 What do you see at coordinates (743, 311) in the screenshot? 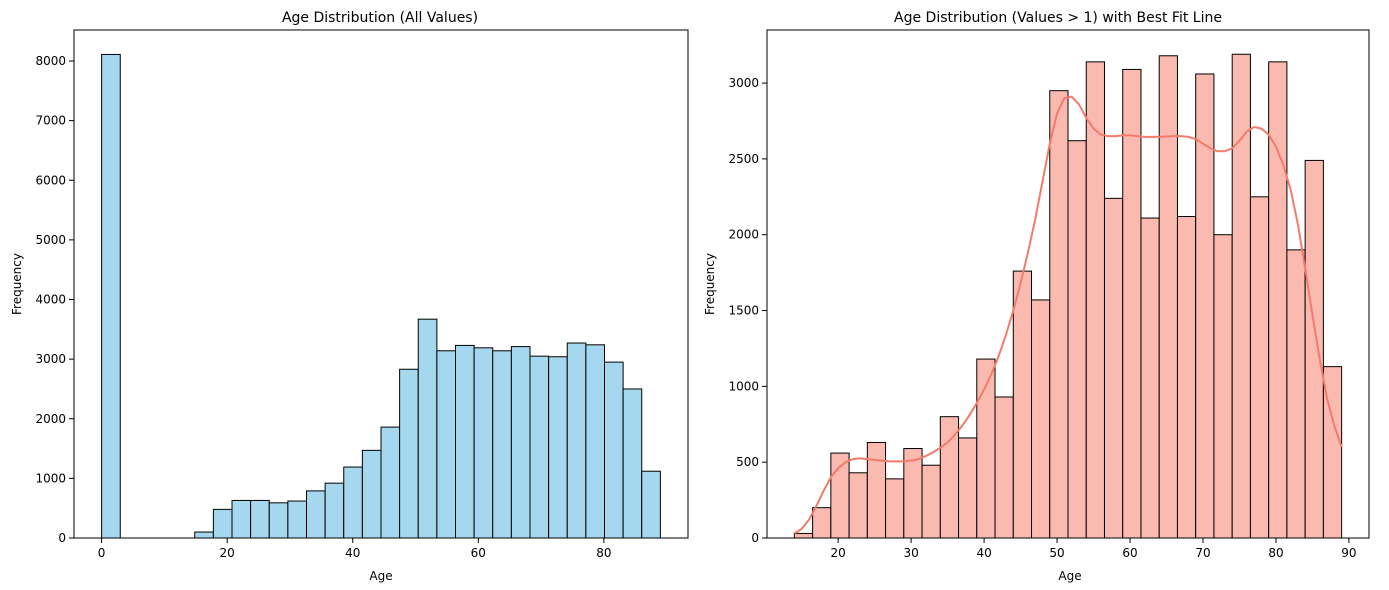
I see `y-tick-label: 1500` at bounding box center [743, 311].